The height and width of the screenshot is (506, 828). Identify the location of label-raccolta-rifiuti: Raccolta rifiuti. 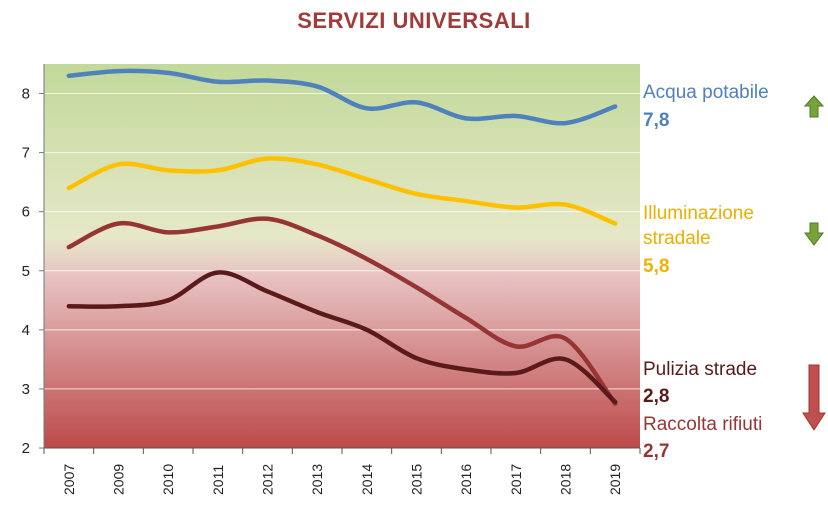
(703, 424).